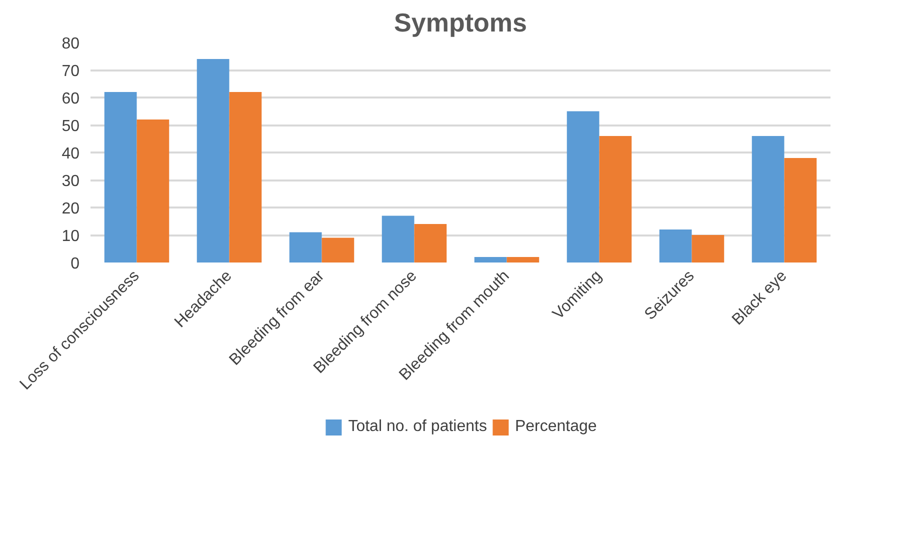  What do you see at coordinates (71, 99) in the screenshot?
I see `y-tick-label: 60` at bounding box center [71, 99].